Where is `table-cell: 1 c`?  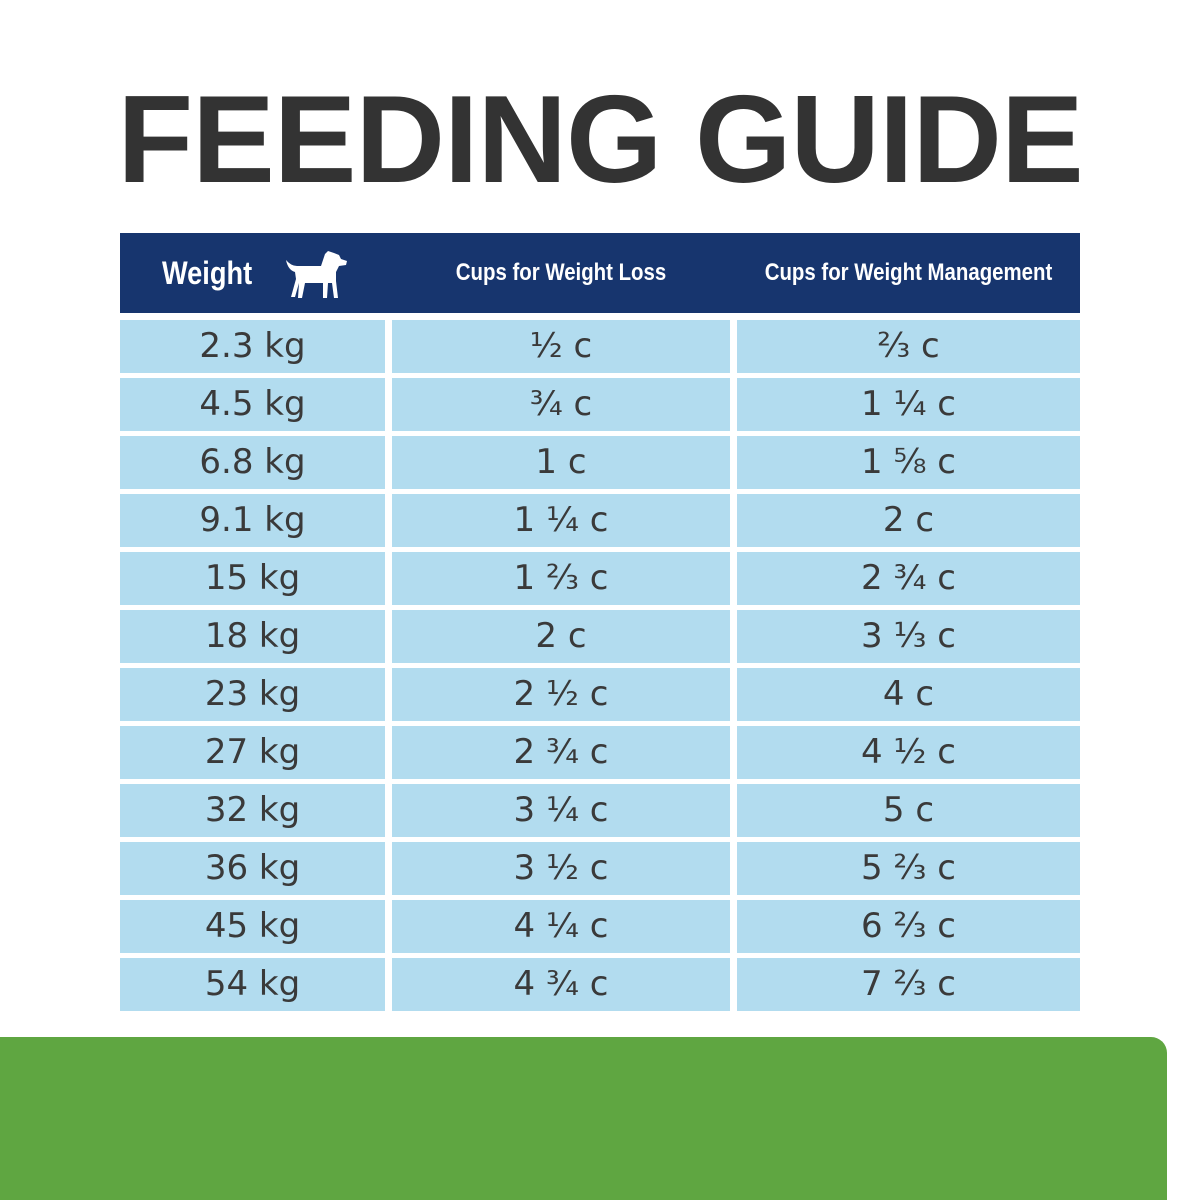
table-cell: 1 c is located at coordinates (561, 462).